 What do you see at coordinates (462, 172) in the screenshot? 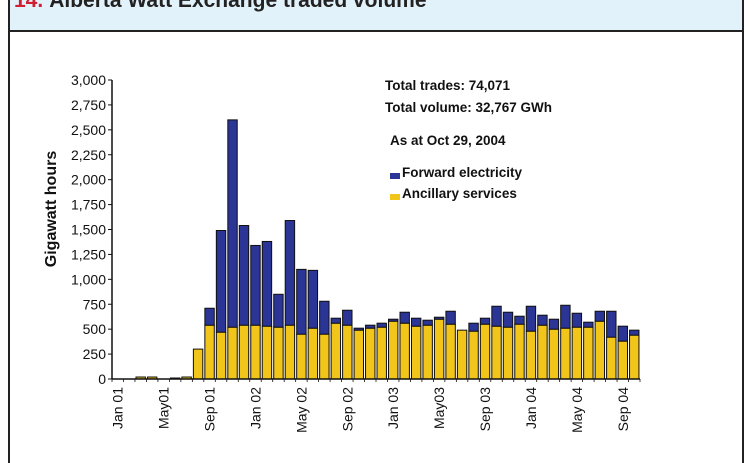
I see `legend-label-forward-electricity: Forward electricity` at bounding box center [462, 172].